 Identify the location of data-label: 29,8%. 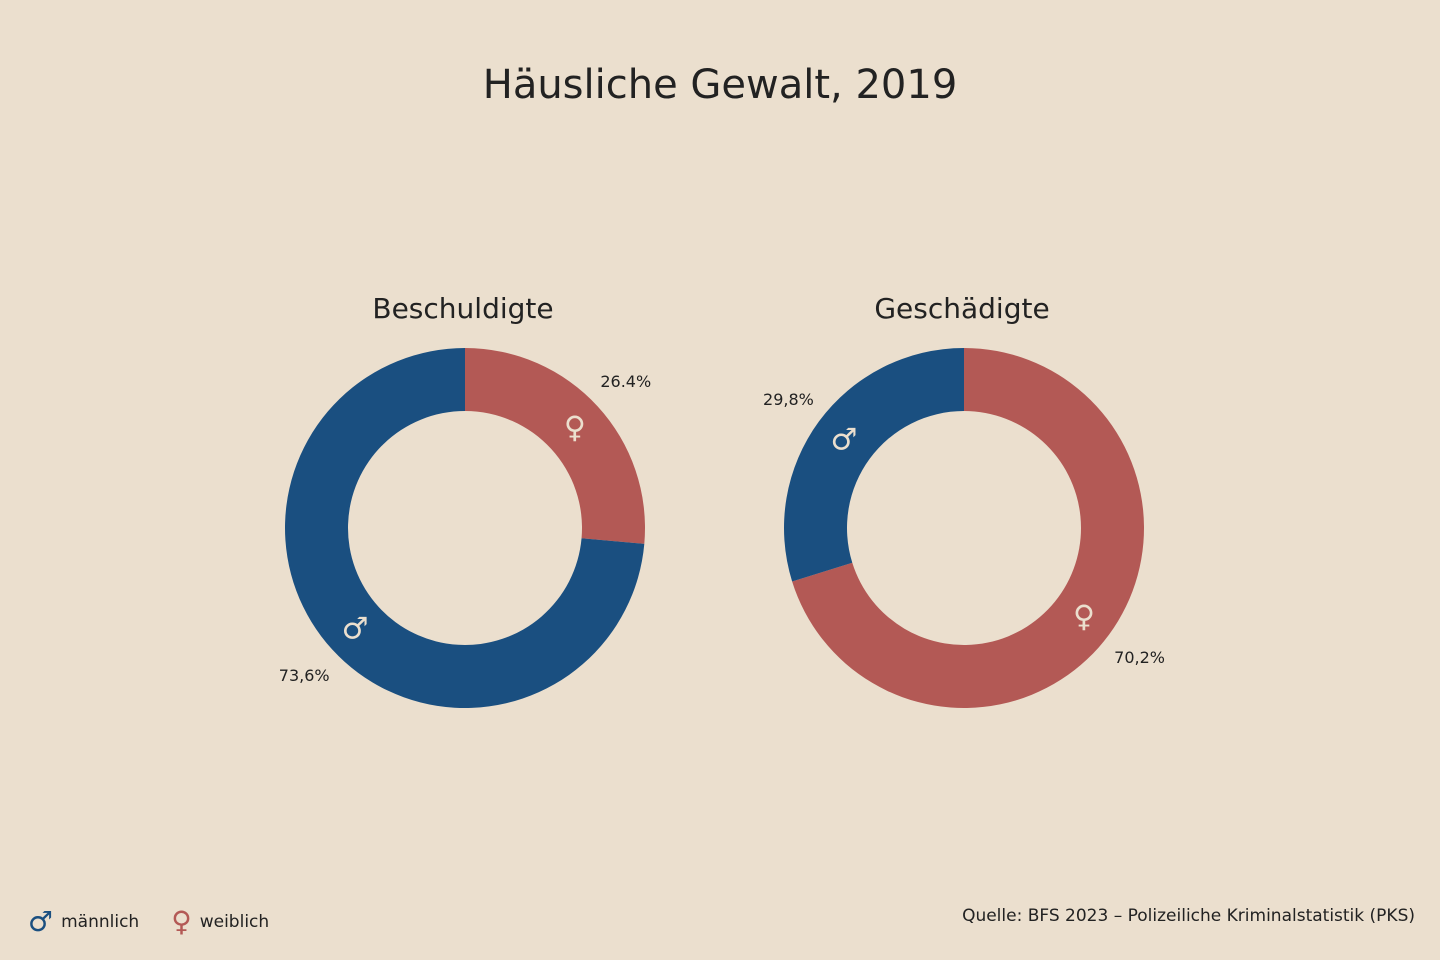
(788, 399).